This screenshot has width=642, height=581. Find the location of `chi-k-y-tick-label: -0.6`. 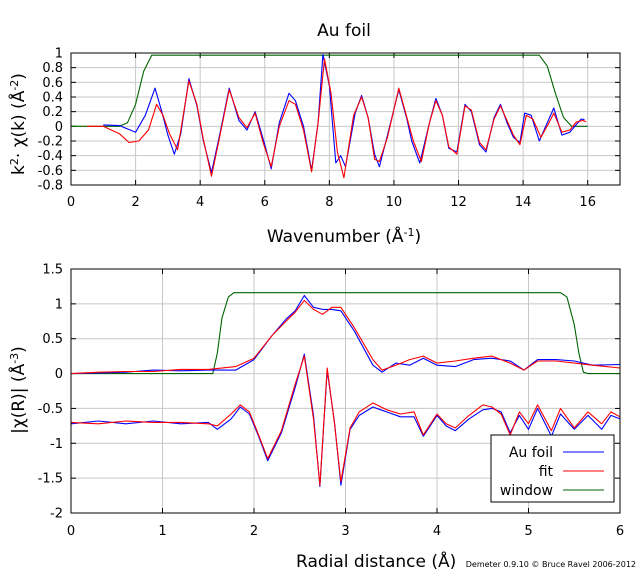

chi-k-y-tick-label: -0.6 is located at coordinates (50, 171).